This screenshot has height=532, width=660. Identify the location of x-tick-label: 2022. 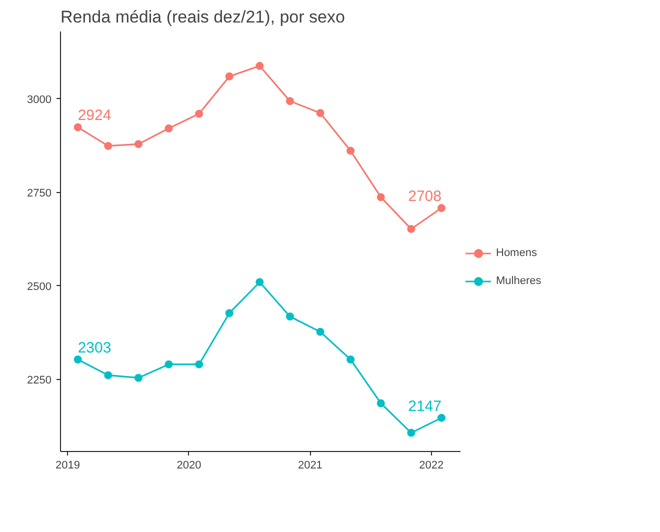
(431, 466).